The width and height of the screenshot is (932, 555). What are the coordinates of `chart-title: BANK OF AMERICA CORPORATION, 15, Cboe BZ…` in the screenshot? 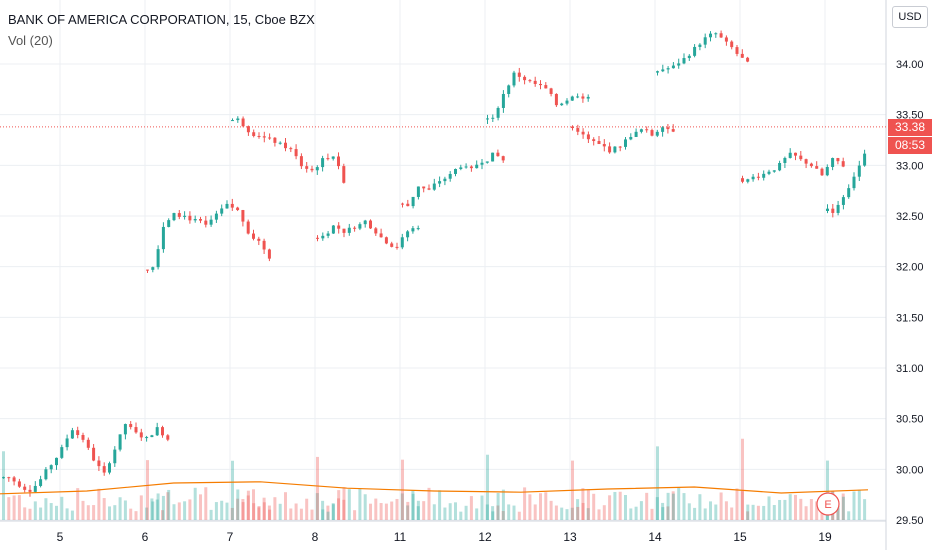 It's located at (161, 19).